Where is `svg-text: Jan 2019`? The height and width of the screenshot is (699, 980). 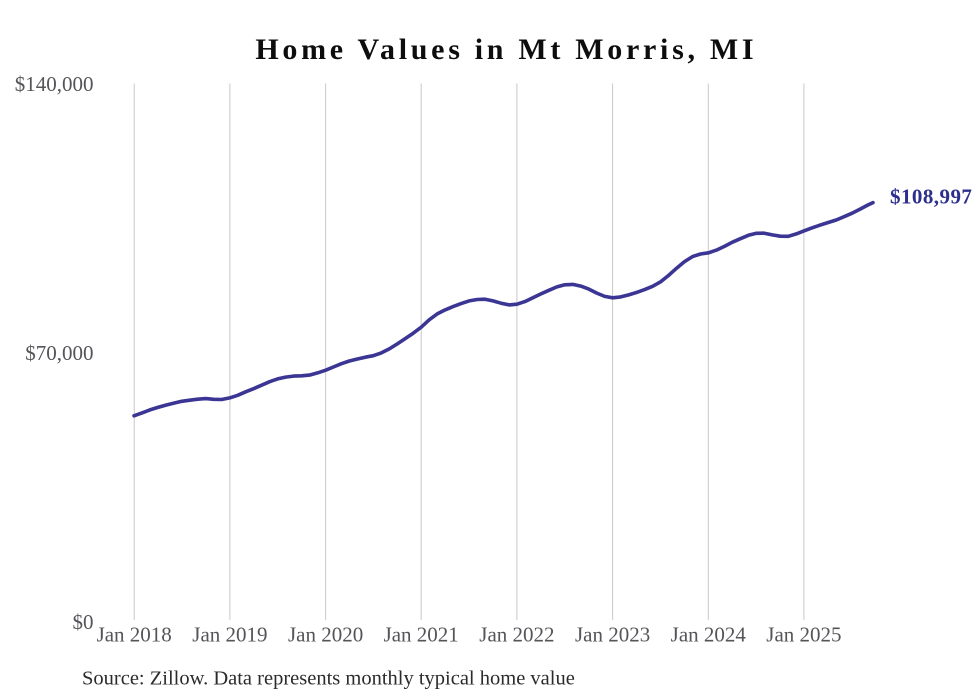
svg-text: Jan 2019 is located at coordinates (229, 634).